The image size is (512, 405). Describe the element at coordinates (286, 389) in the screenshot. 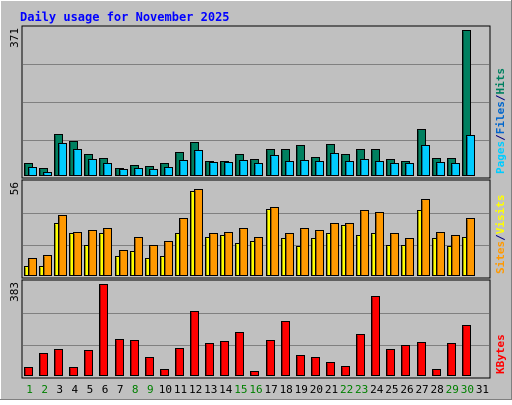

I see `x-tick-label-18: 18` at that location.